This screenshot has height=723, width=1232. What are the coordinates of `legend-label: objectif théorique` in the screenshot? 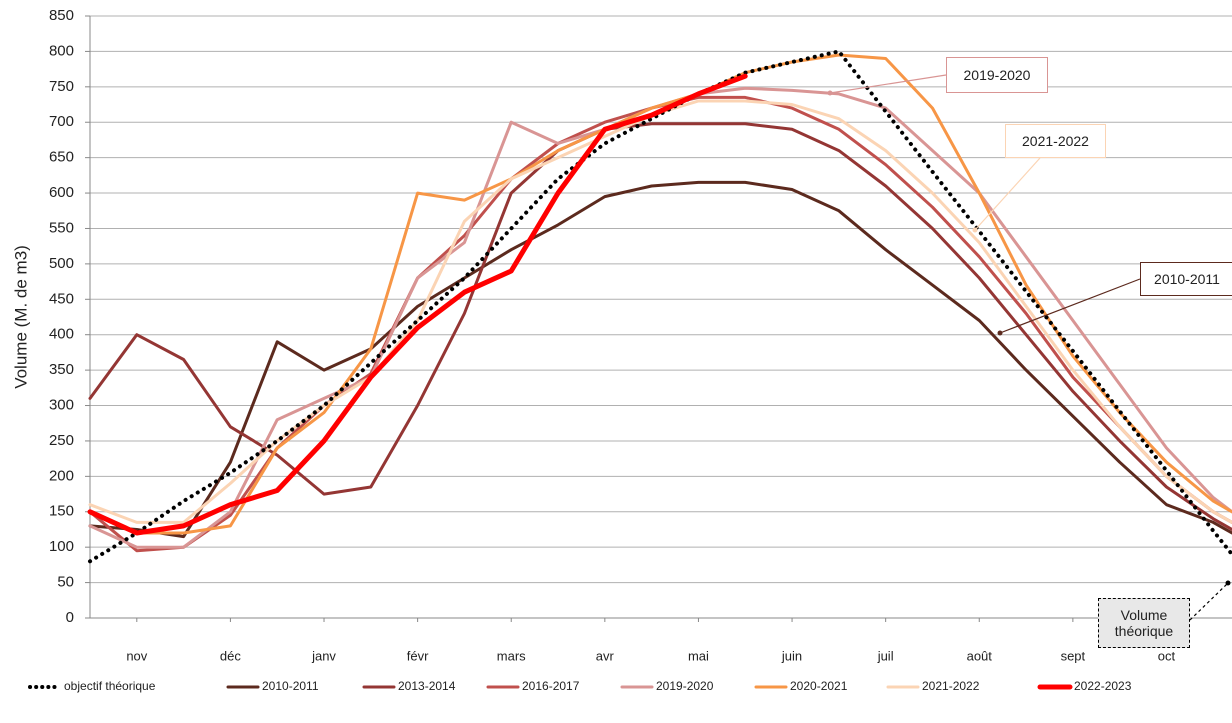 It's located at (110, 686).